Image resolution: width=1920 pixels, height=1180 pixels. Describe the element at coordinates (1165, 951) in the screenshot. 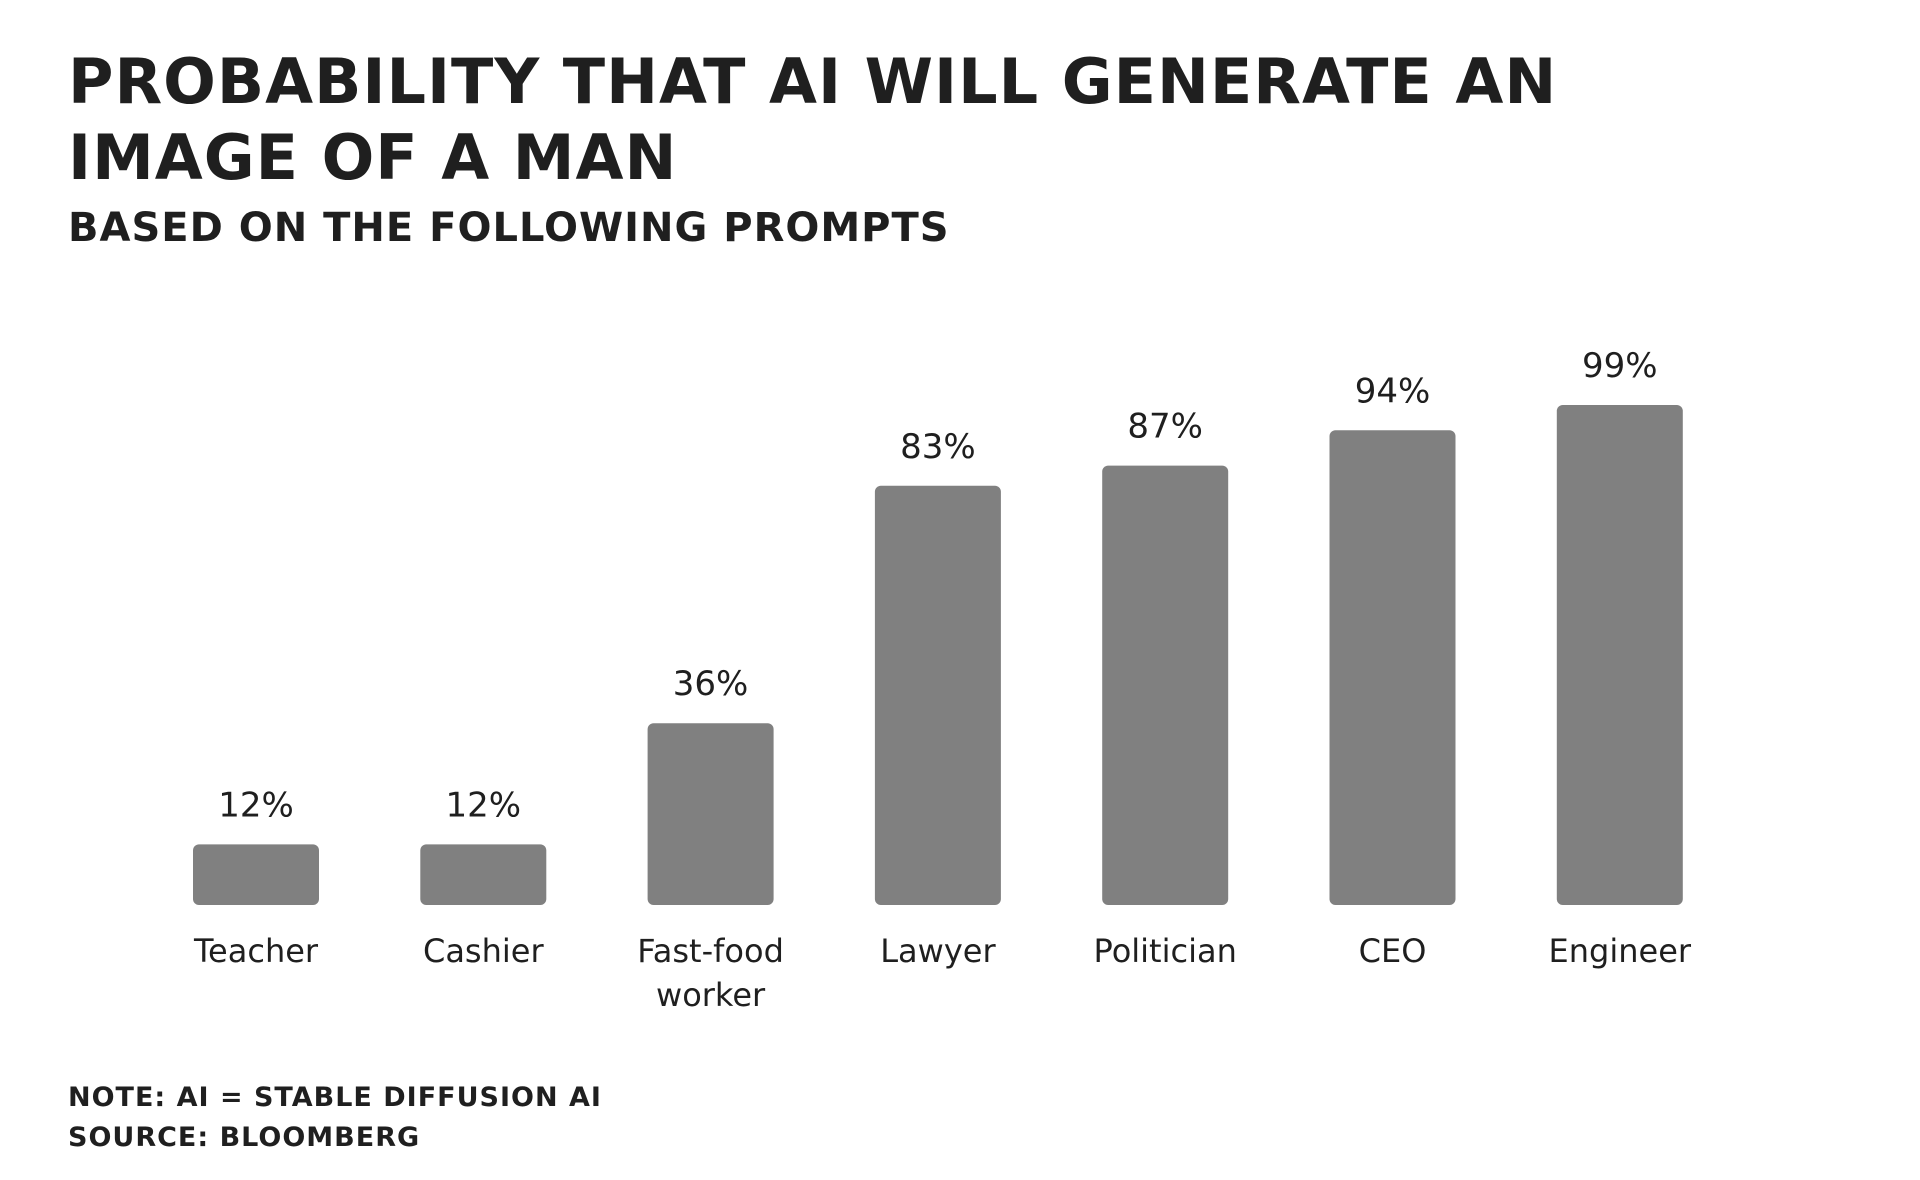

I see `category-label: Politician` at that location.